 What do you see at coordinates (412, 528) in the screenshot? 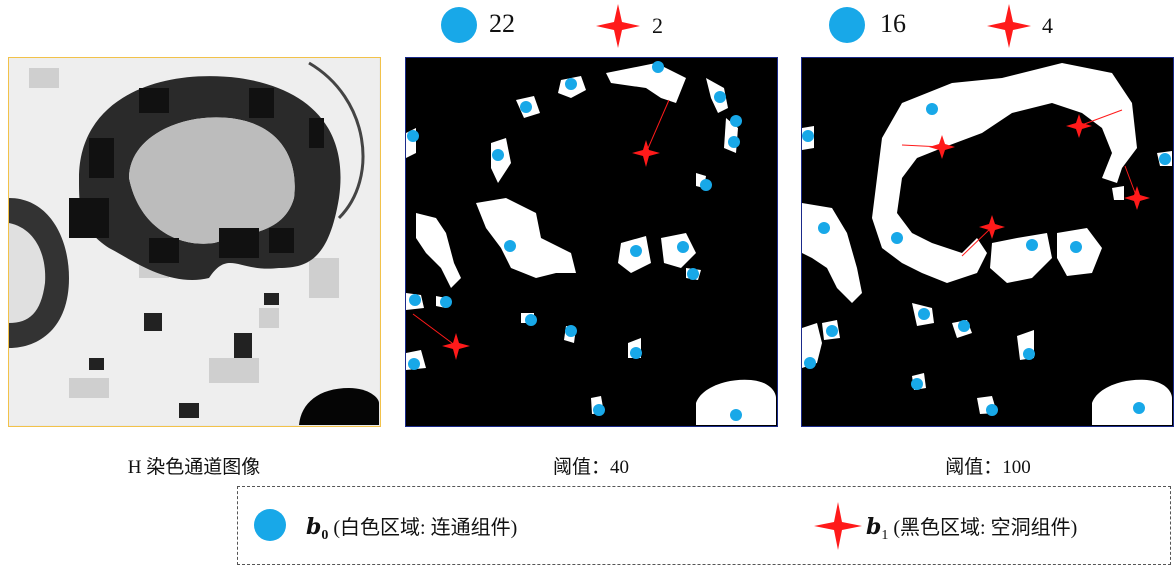
I see `b0-legend-label: b0 (白色区域: 连通组件)` at bounding box center [412, 528].